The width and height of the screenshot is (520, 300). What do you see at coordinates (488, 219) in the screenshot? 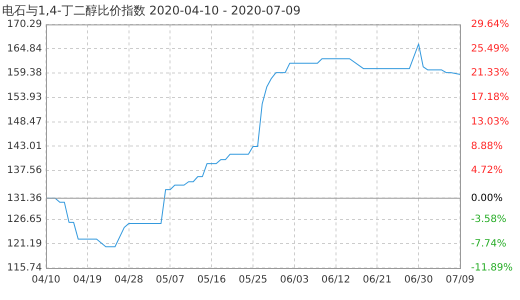
I see `y2-tick-label: -3.58%` at bounding box center [488, 219].